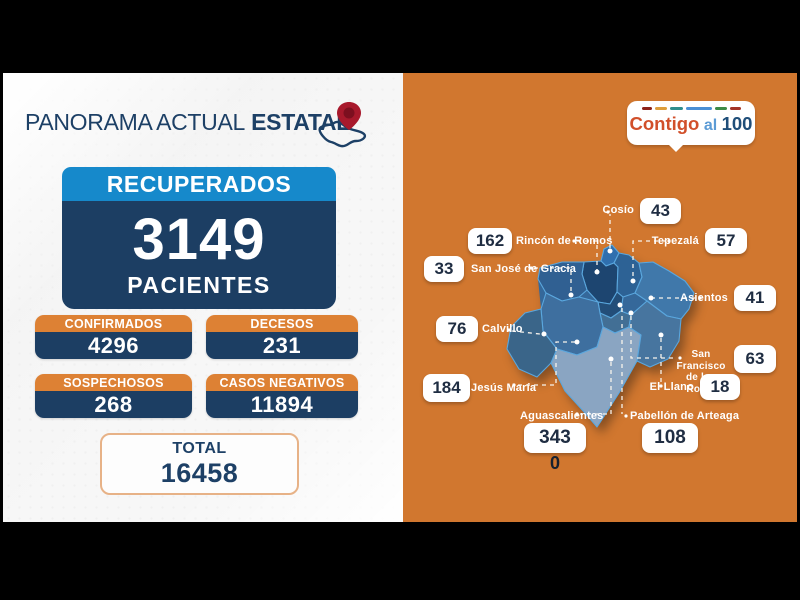 This screenshot has width=800, height=600. I want to click on recovered-unit: PACIENTES, so click(199, 285).